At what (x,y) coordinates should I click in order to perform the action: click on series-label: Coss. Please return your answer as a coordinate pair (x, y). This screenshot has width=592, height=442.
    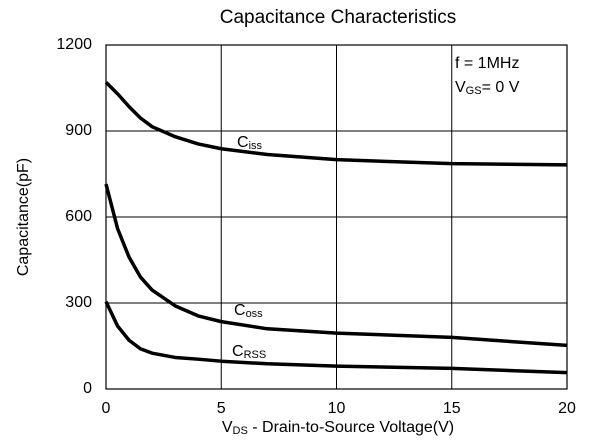
    Looking at the image, I should click on (248, 311).